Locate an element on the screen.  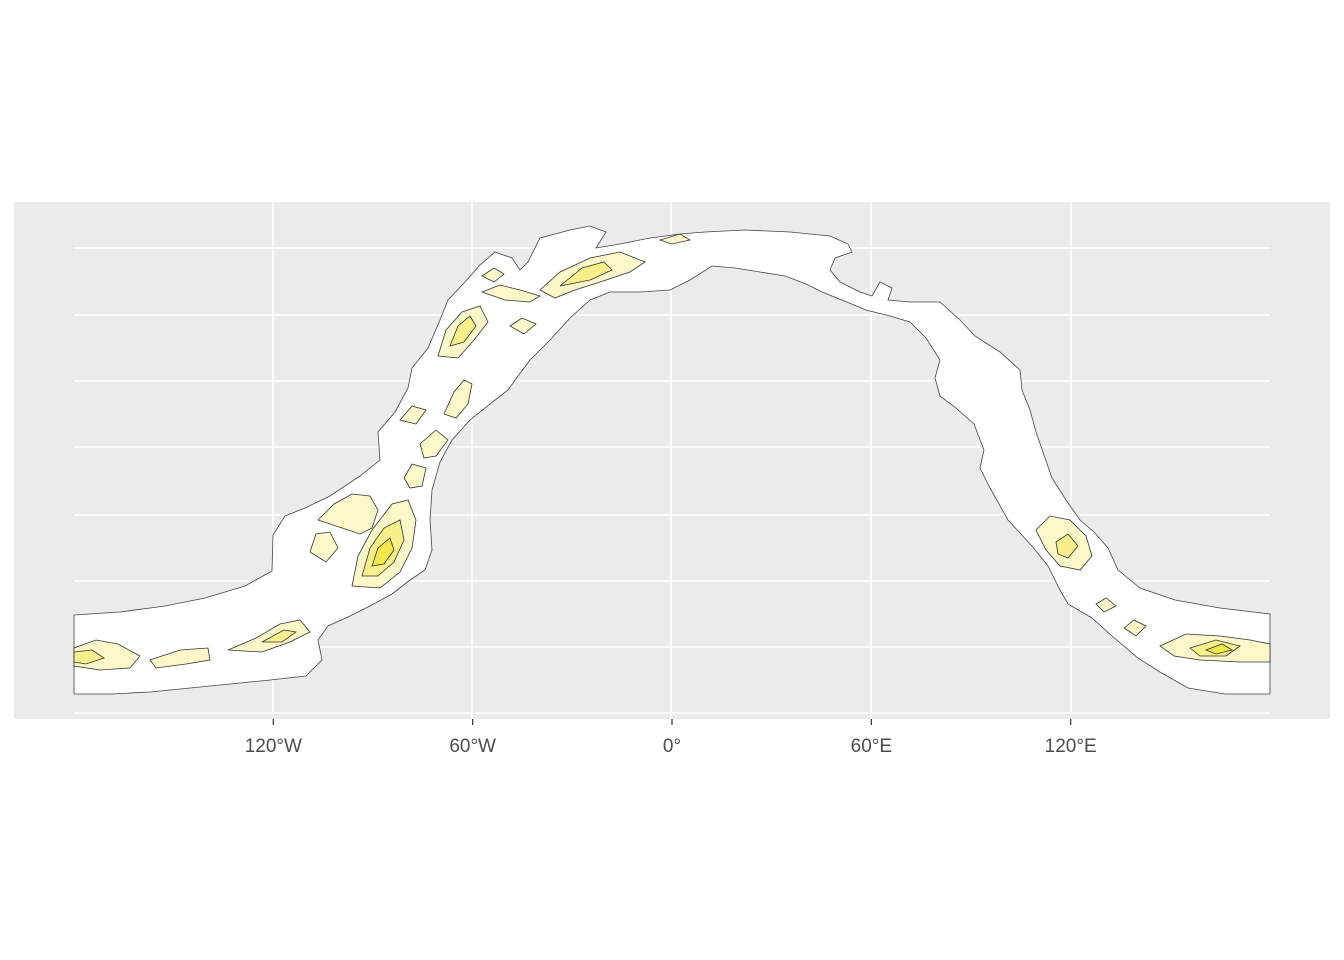
x-tick-label: 60°W is located at coordinates (472, 746).